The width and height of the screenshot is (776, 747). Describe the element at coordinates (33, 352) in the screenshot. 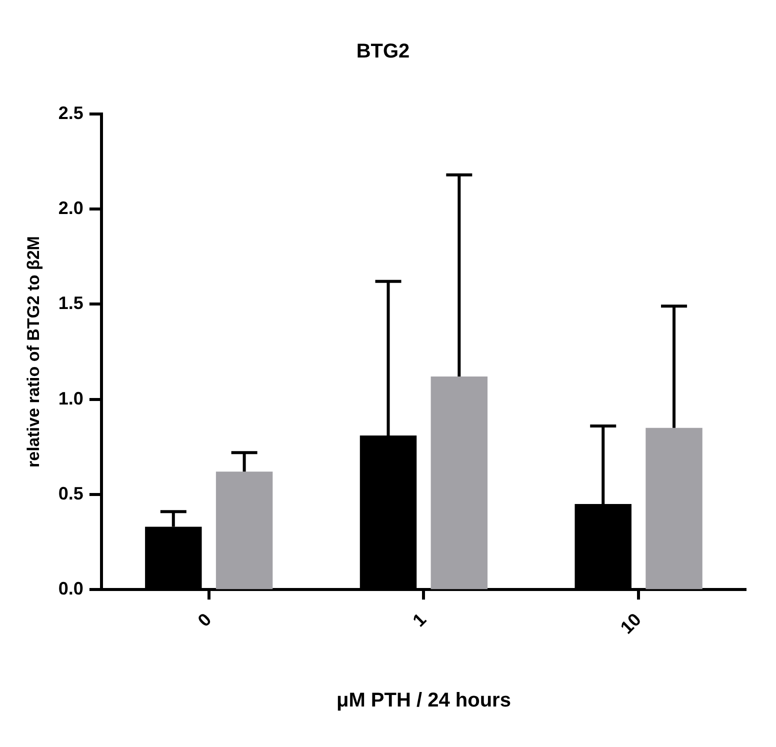

I see `y-axis-title: relative ratio of BTG2 to β2M` at that location.